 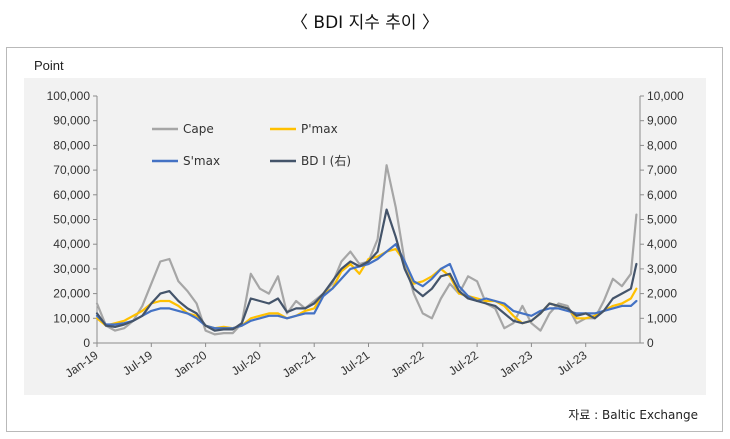 What do you see at coordinates (82, 364) in the screenshot?
I see `x-tick-label: Jan-19` at bounding box center [82, 364].